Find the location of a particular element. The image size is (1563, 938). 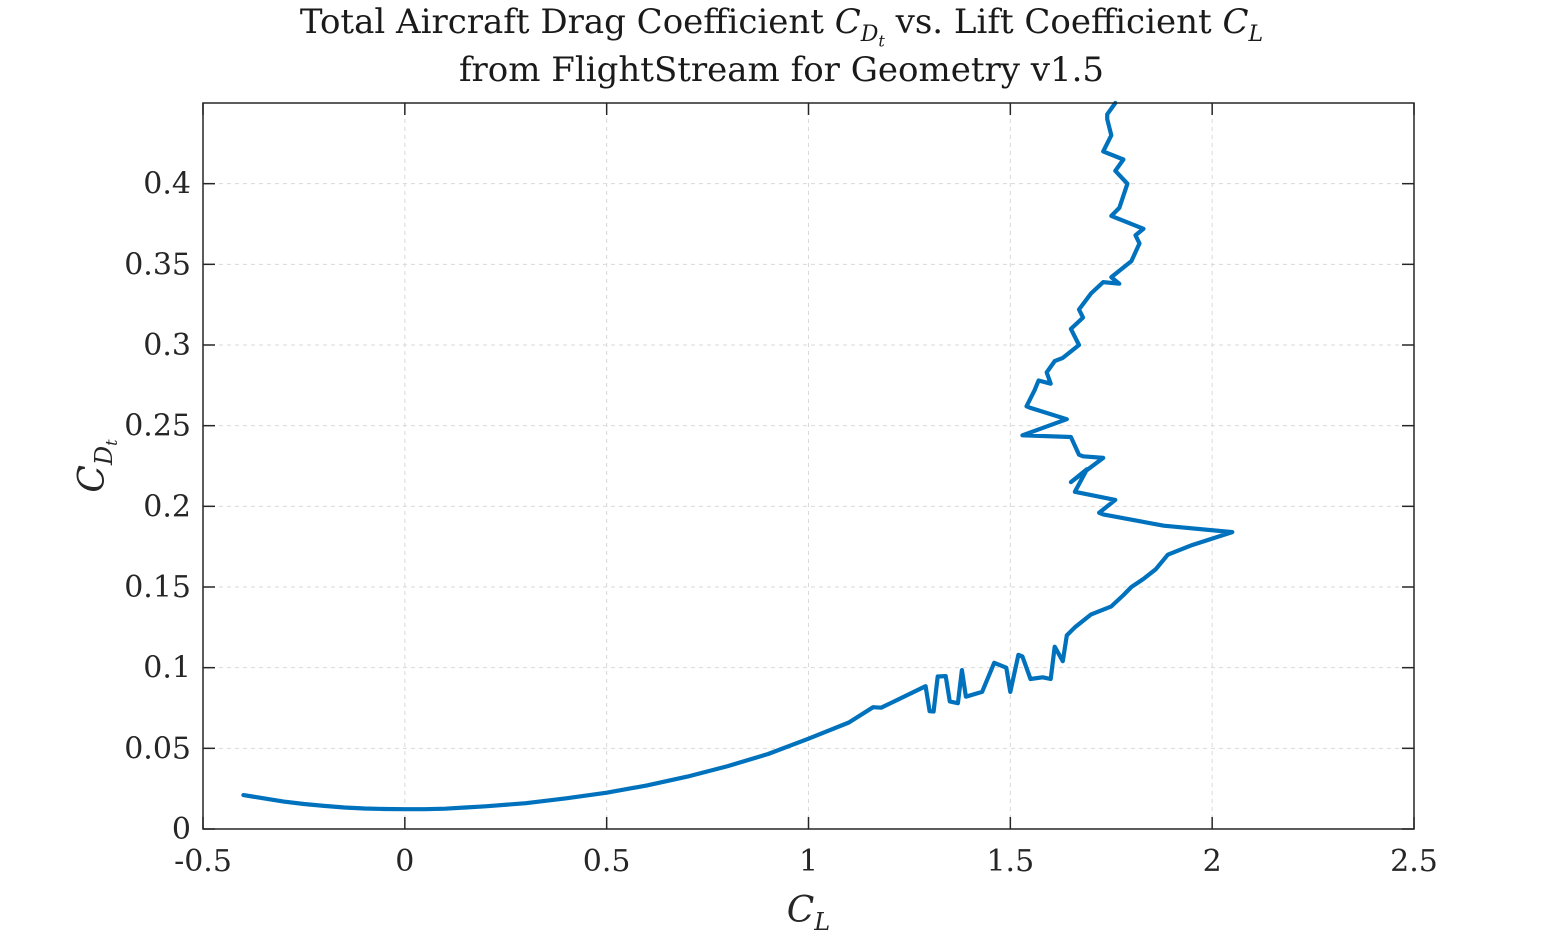

x-axis-label: CL is located at coordinates (808, 913).